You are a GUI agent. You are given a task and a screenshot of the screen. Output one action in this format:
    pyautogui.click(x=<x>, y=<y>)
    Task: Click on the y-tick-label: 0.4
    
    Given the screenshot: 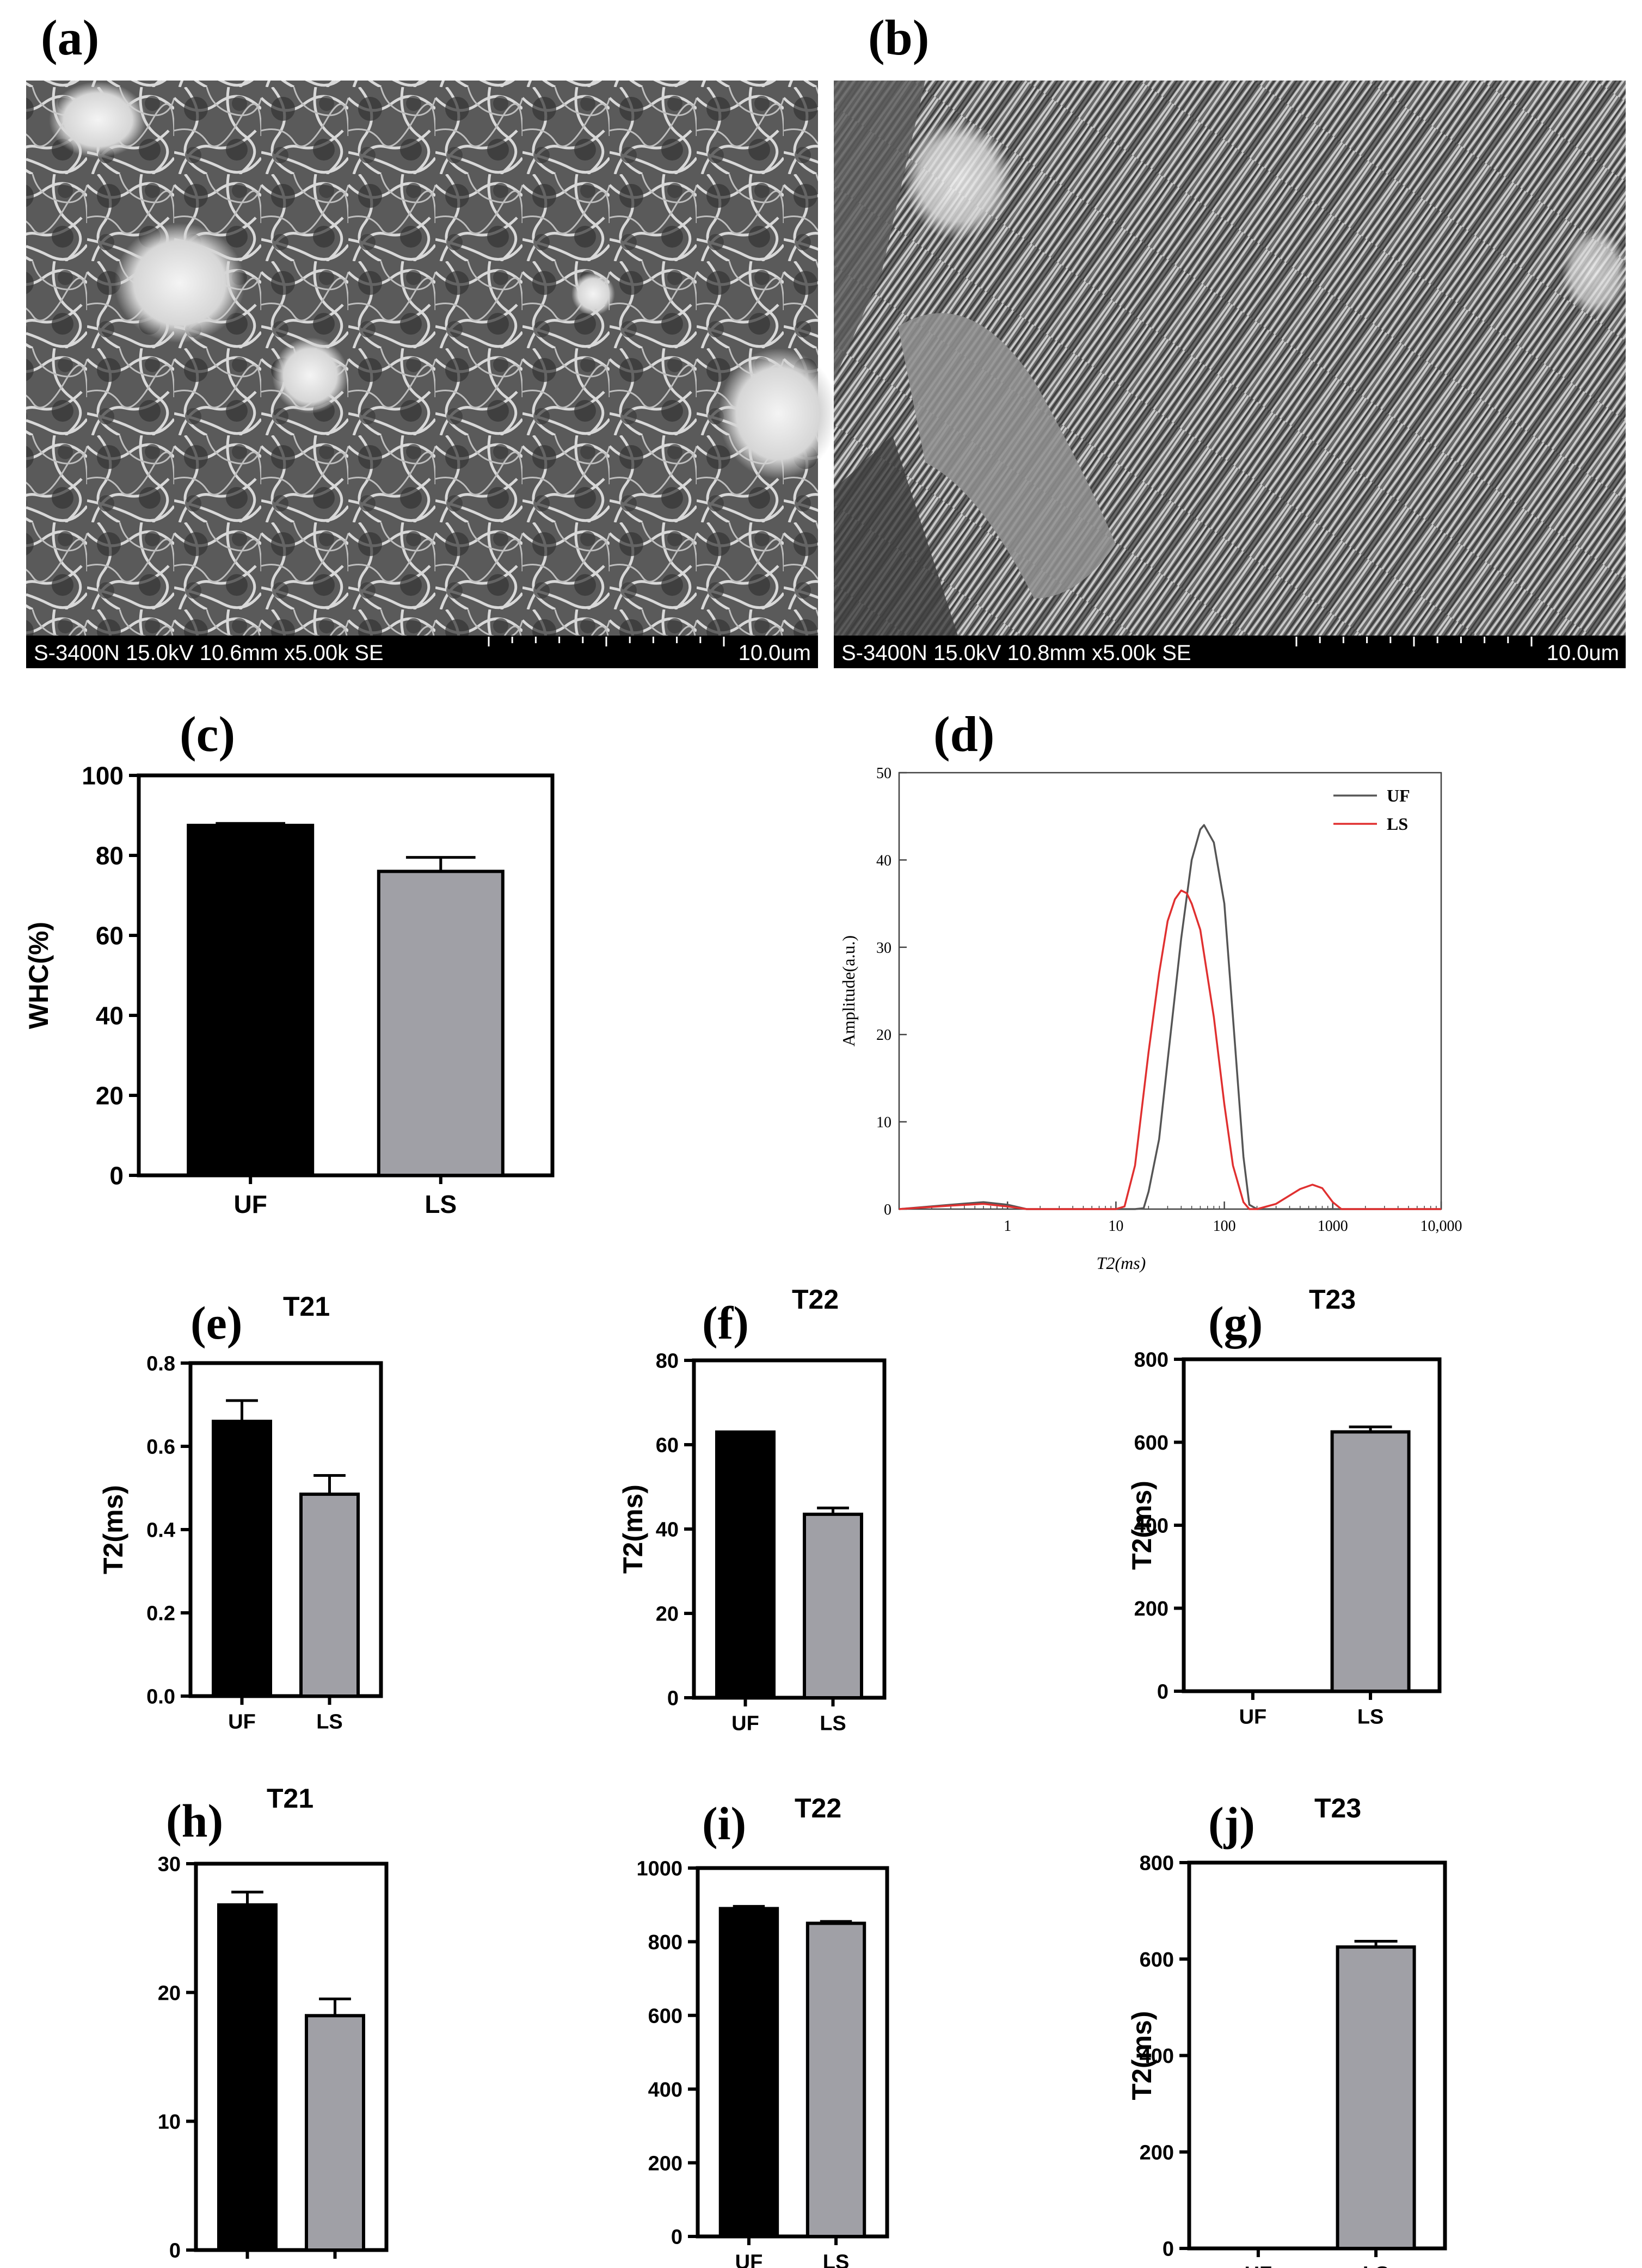 What is the action you would take?
    pyautogui.click(x=160, y=1530)
    